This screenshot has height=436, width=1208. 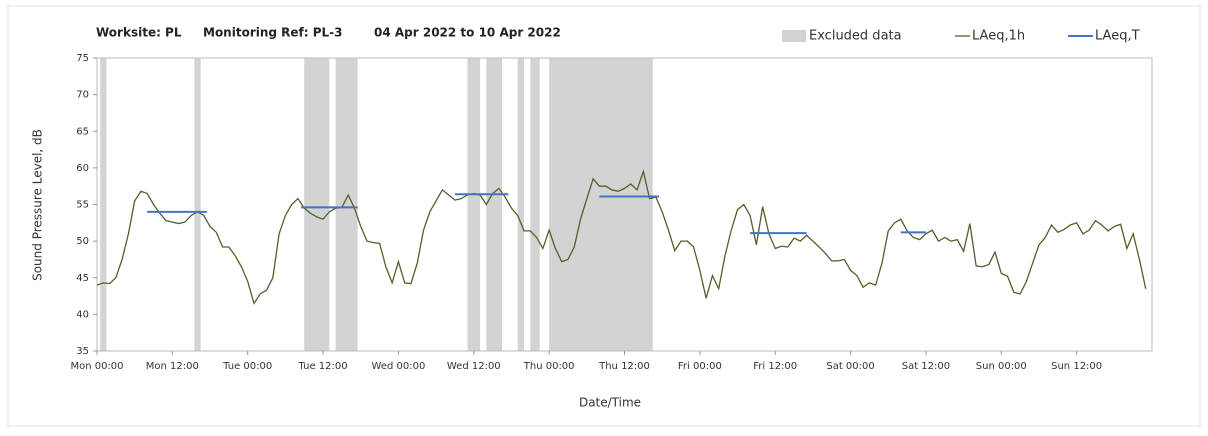 I want to click on x-tick-label: Tue 12:00, so click(x=323, y=366).